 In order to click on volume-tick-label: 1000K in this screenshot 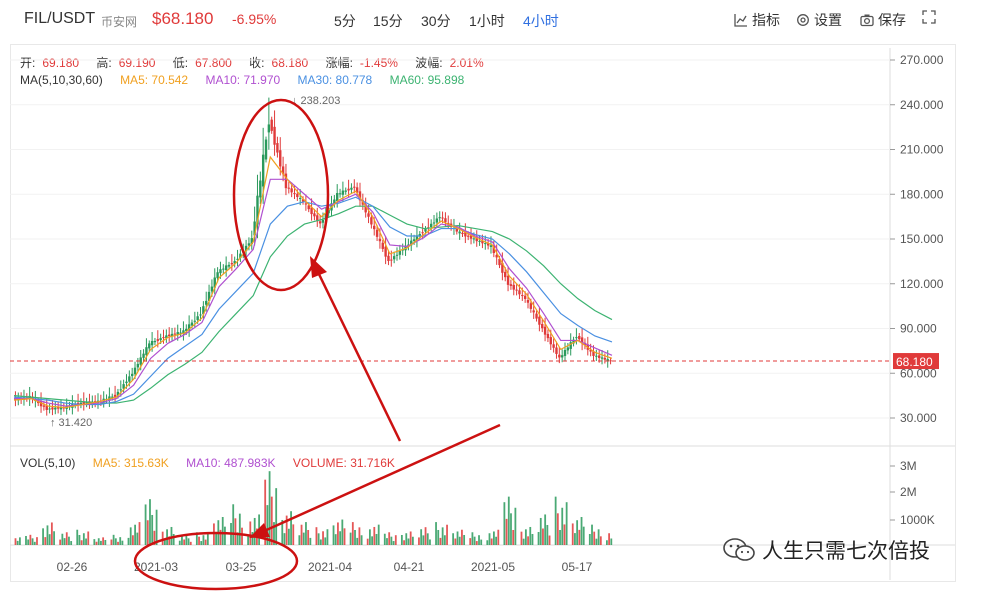, I will do `click(917, 520)`.